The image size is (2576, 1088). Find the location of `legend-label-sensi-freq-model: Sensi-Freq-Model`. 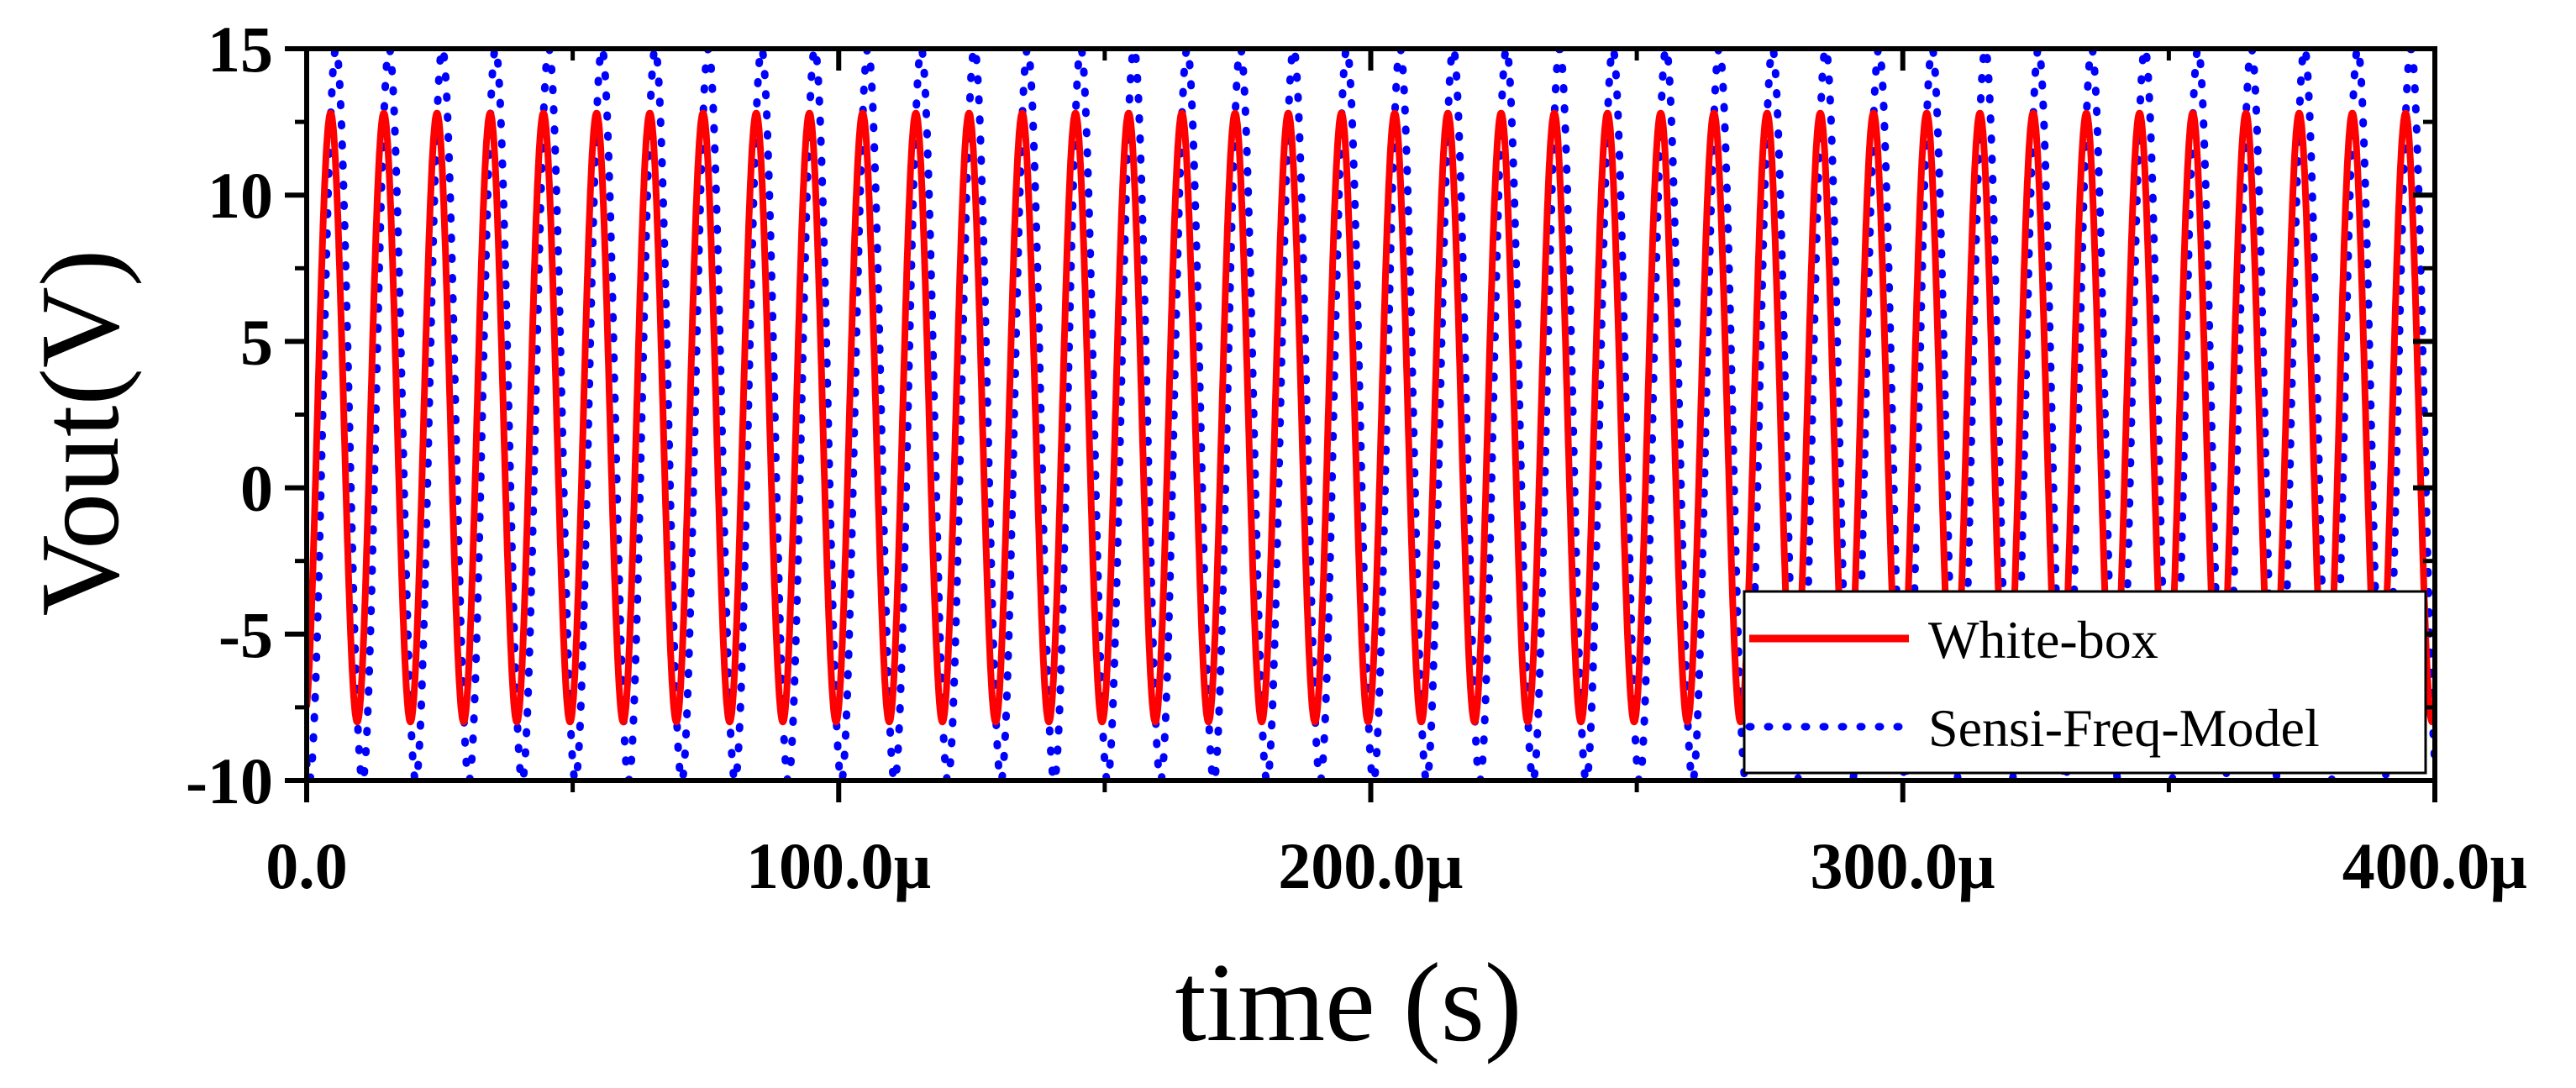

legend-label-sensi-freq-model: Sensi-Freq-Model is located at coordinates (2124, 728).